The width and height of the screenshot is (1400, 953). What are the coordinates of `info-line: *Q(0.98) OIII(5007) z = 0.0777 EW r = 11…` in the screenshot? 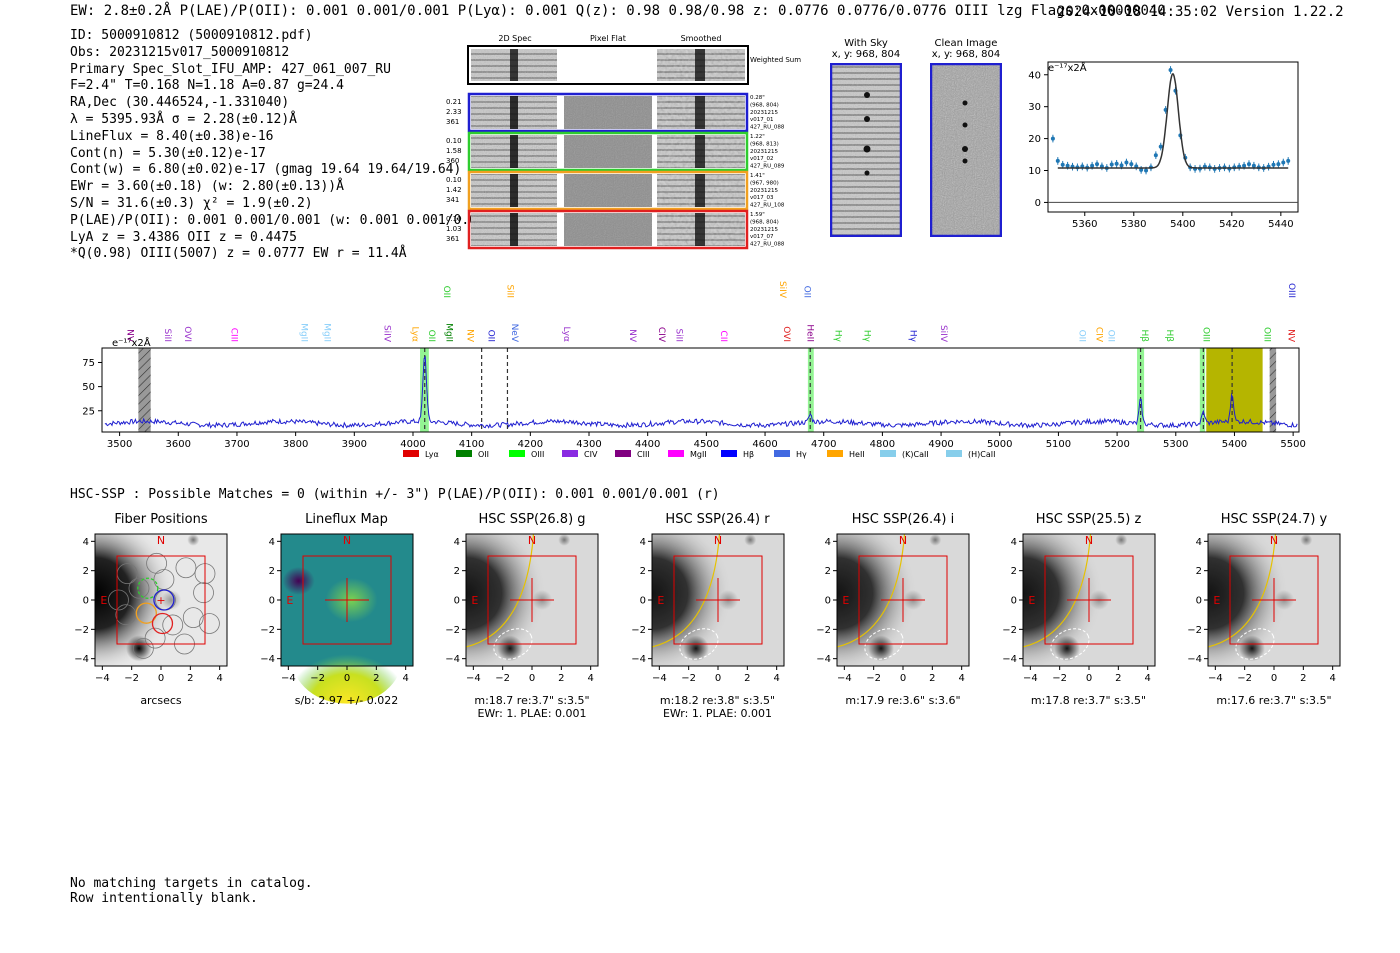 It's located at (238, 254).